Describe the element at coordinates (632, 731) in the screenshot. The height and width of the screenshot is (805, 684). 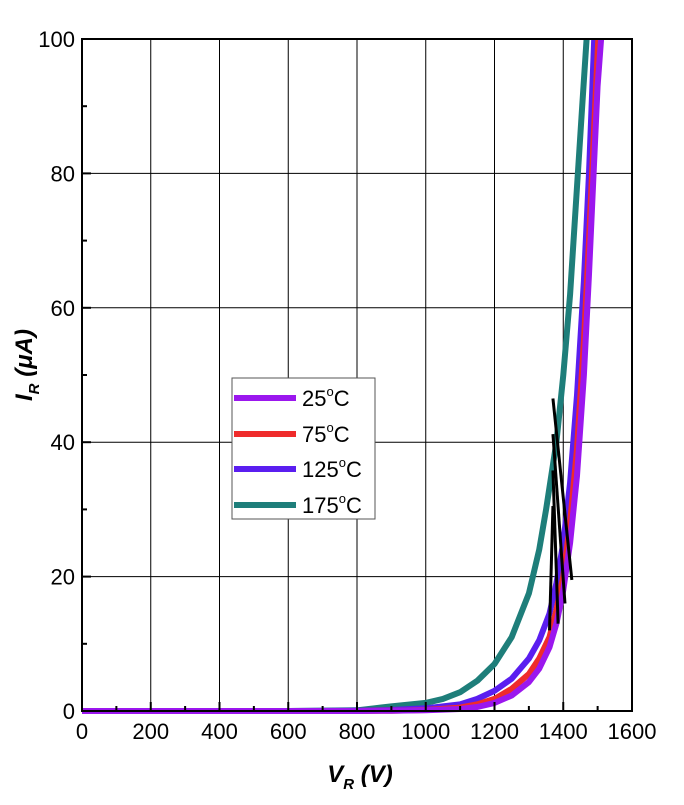
I see `x-tick-label: 1600` at that location.